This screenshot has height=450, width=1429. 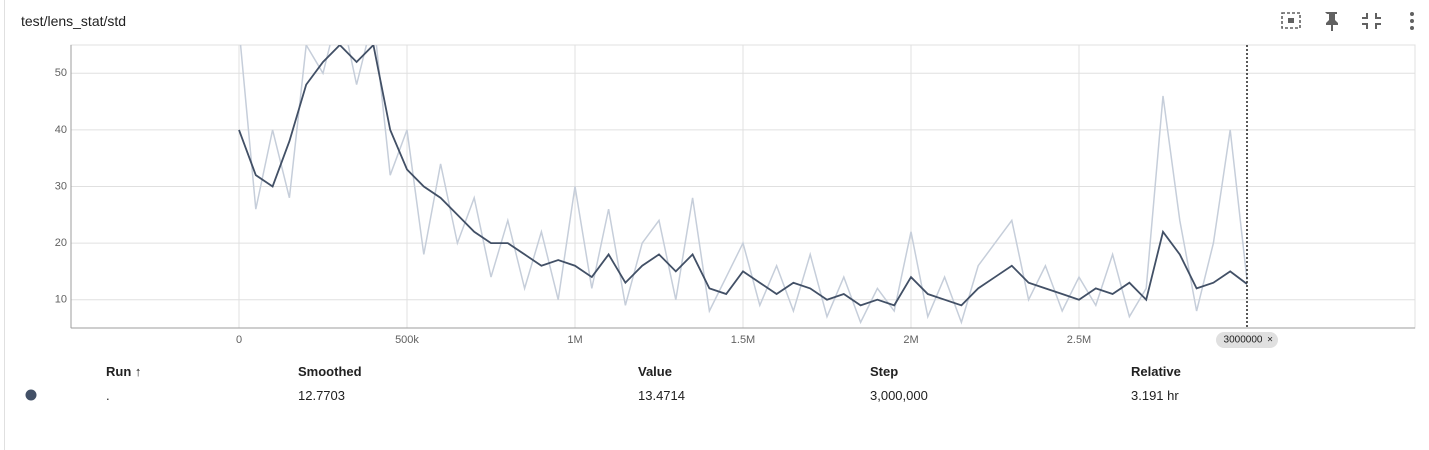 I want to click on toolbar, so click(x=1347, y=21).